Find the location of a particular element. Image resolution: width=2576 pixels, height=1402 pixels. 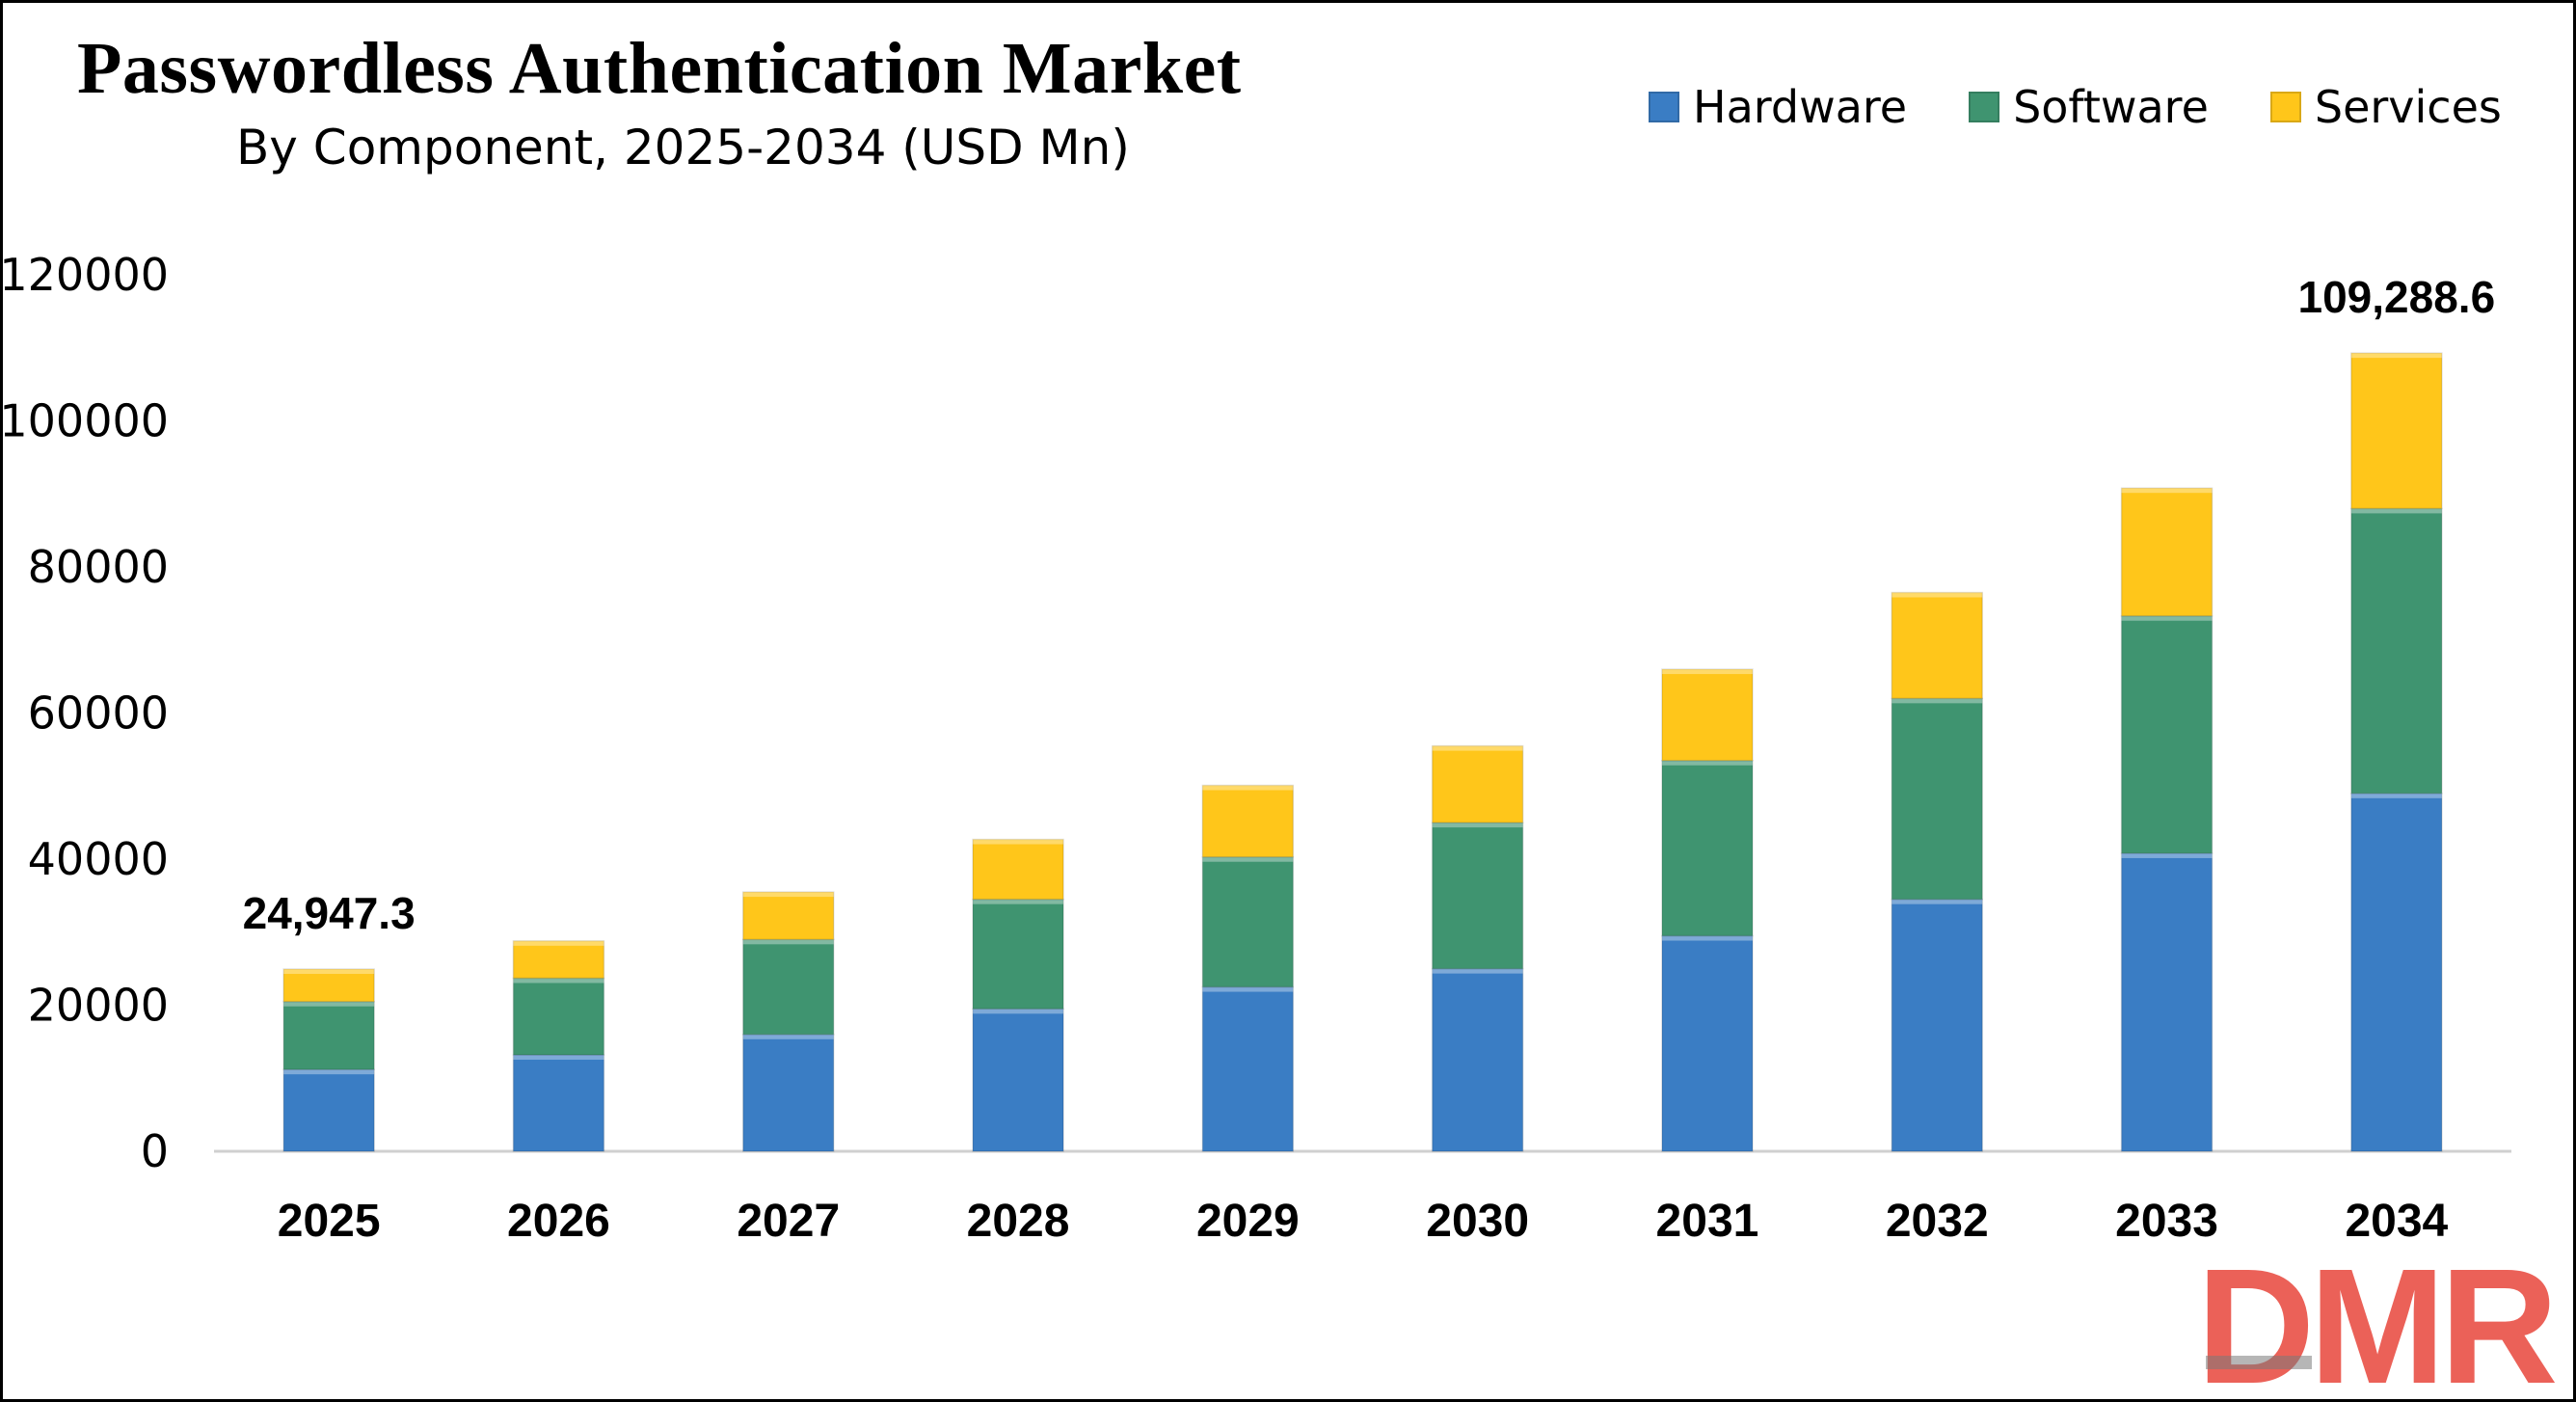

bar-hardware-2034 is located at coordinates (2397, 973).